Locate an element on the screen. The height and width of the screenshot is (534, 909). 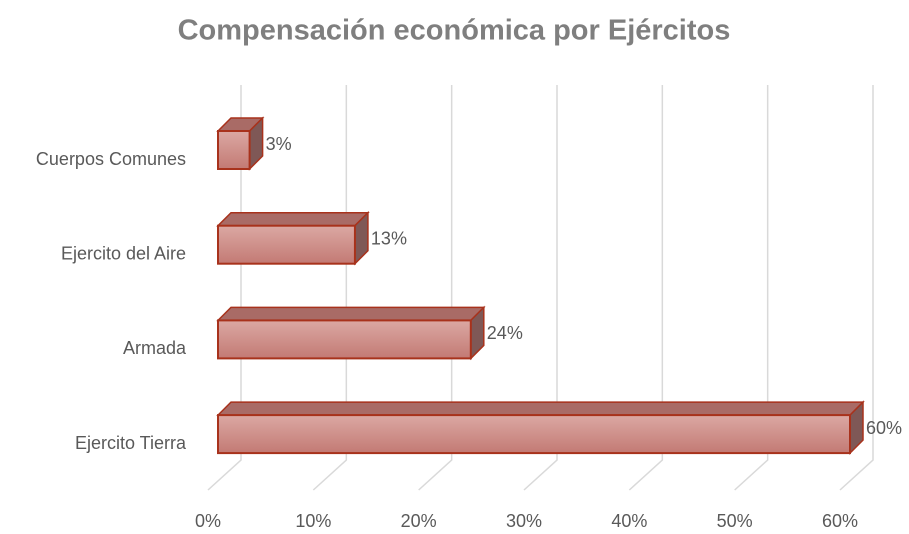
x-tick-label: 20% is located at coordinates (419, 521).